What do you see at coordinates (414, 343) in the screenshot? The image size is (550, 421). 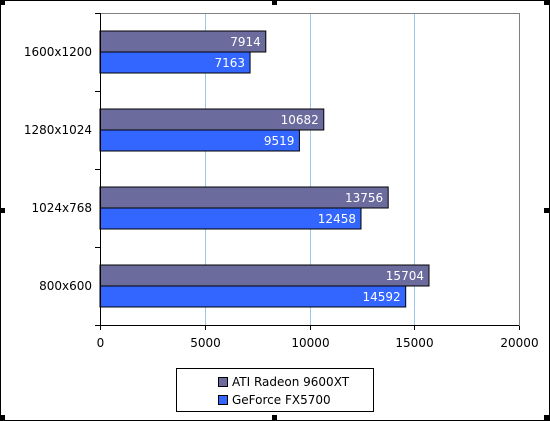 I see `x-tick-label: 15000` at bounding box center [414, 343].